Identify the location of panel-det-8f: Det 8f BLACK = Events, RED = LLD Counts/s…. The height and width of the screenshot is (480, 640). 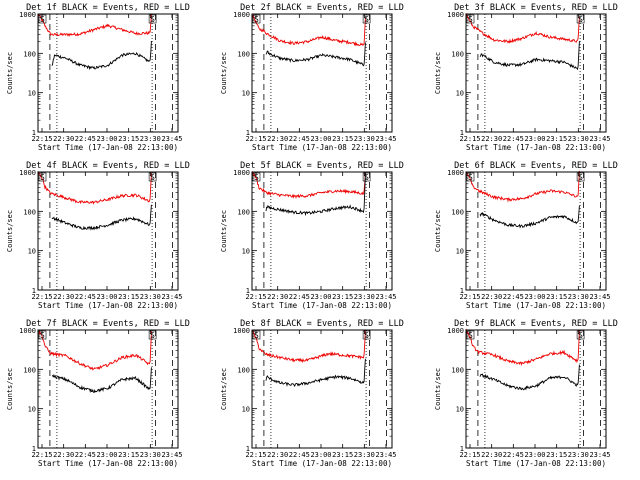
(312, 393).